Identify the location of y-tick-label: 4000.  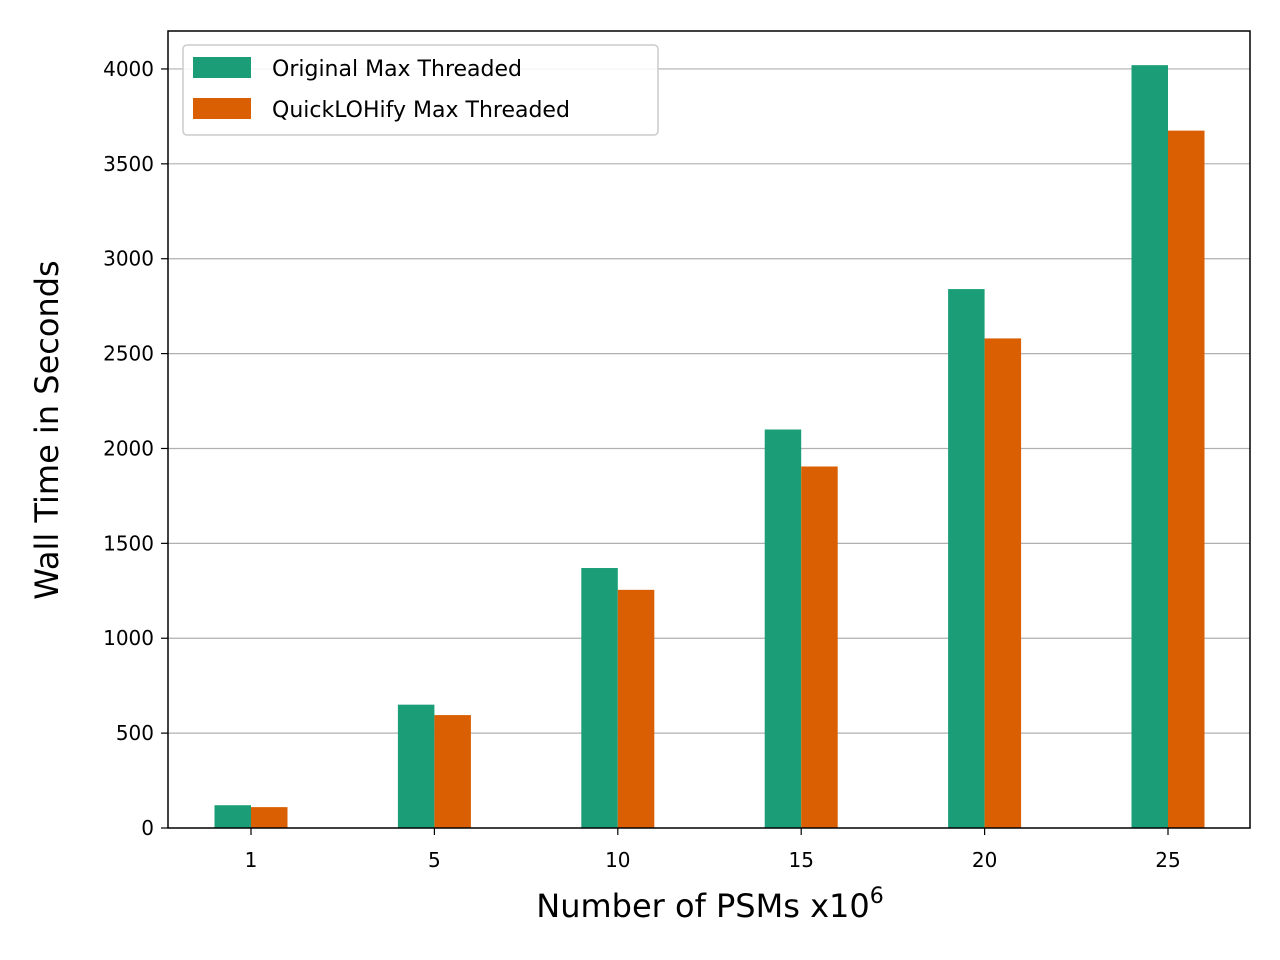
(128, 69).